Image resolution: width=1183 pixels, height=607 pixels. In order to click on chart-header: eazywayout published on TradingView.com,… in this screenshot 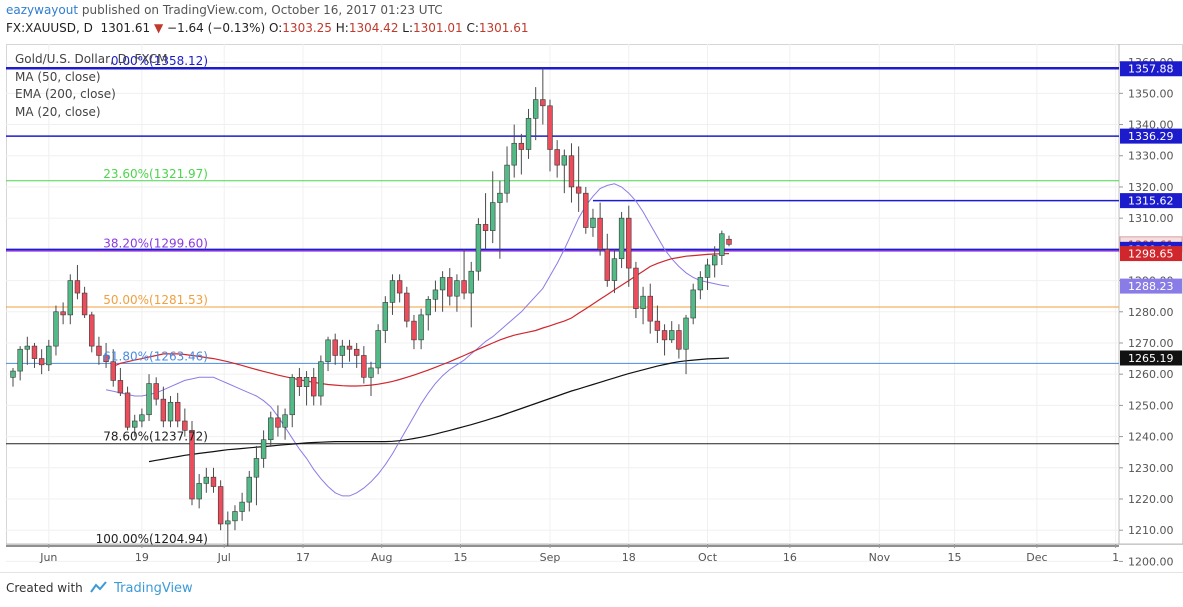, I will do `click(591, 22)`.